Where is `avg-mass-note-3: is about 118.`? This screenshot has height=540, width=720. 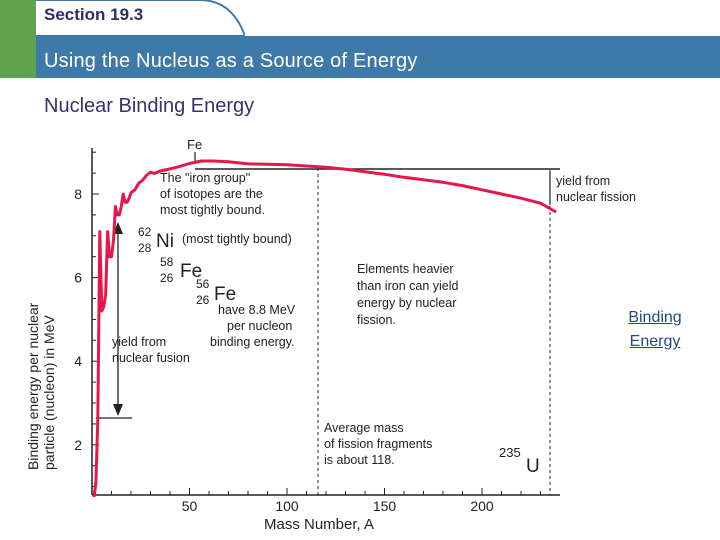
avg-mass-note-3: is about 118. is located at coordinates (359, 460).